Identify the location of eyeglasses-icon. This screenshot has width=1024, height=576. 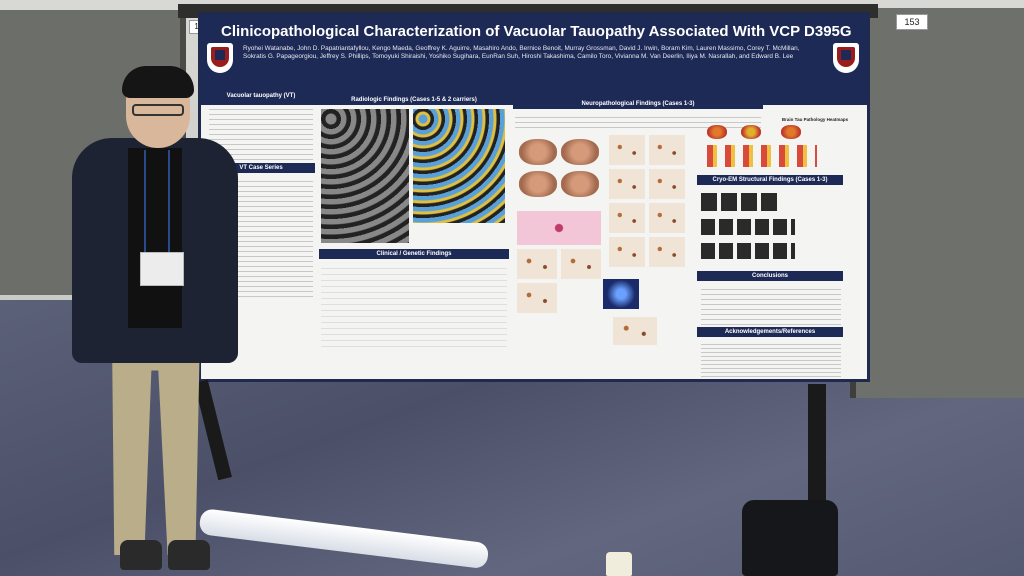
(158, 110).